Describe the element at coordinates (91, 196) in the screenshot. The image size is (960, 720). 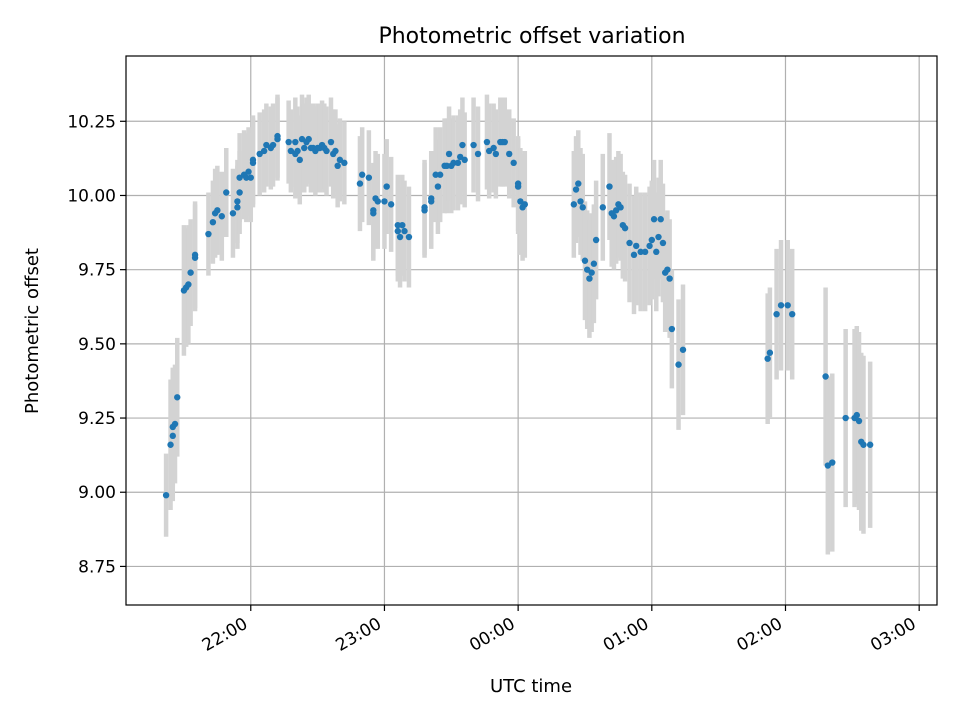
I see `y-tick-label: 10.00` at that location.